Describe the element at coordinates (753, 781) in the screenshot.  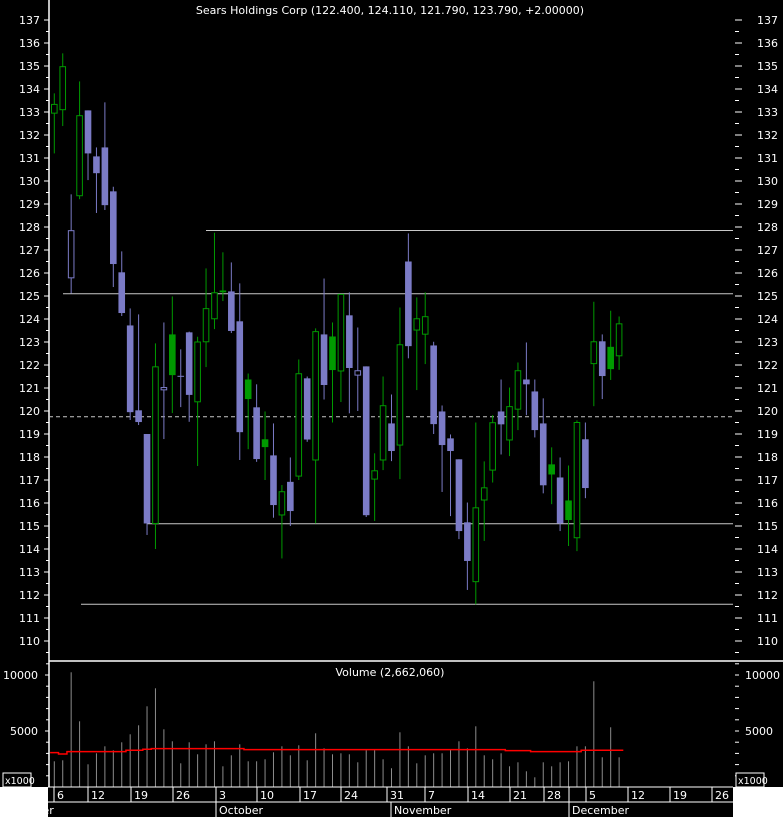
I see `volume-unit-label-right: x1000` at that location.